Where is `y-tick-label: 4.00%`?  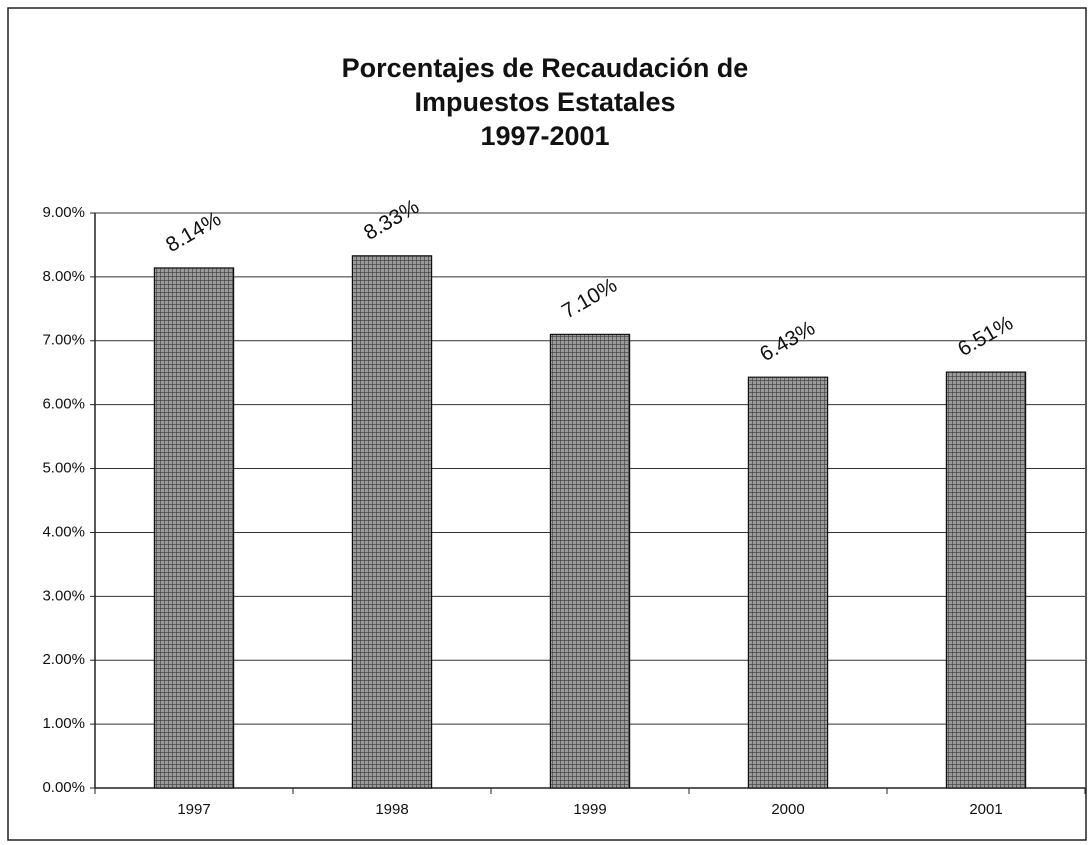 y-tick-label: 4.00% is located at coordinates (63, 531).